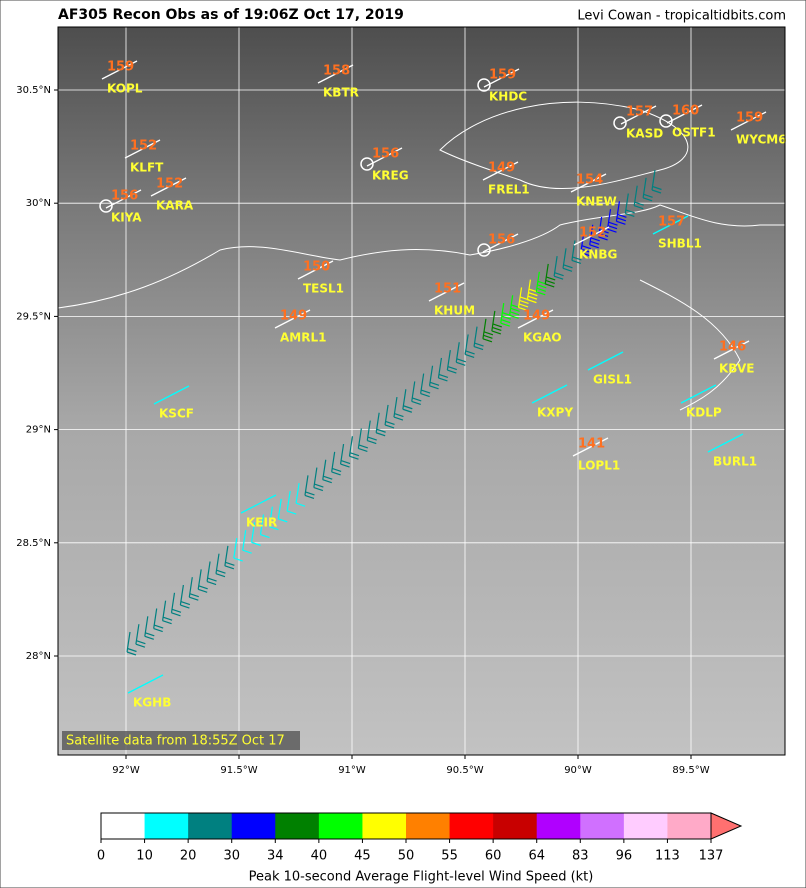  What do you see at coordinates (761, 140) in the screenshot?
I see `station-id: WYCM6` at bounding box center [761, 140].